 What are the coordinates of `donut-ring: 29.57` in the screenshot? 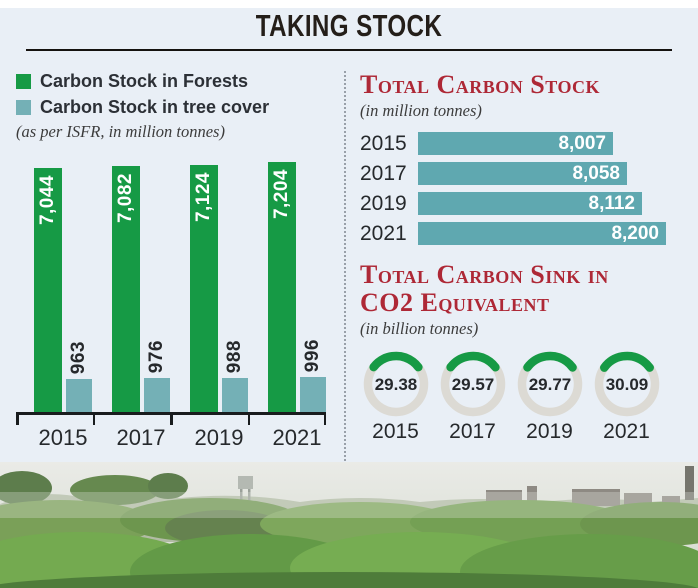 It's located at (472, 384).